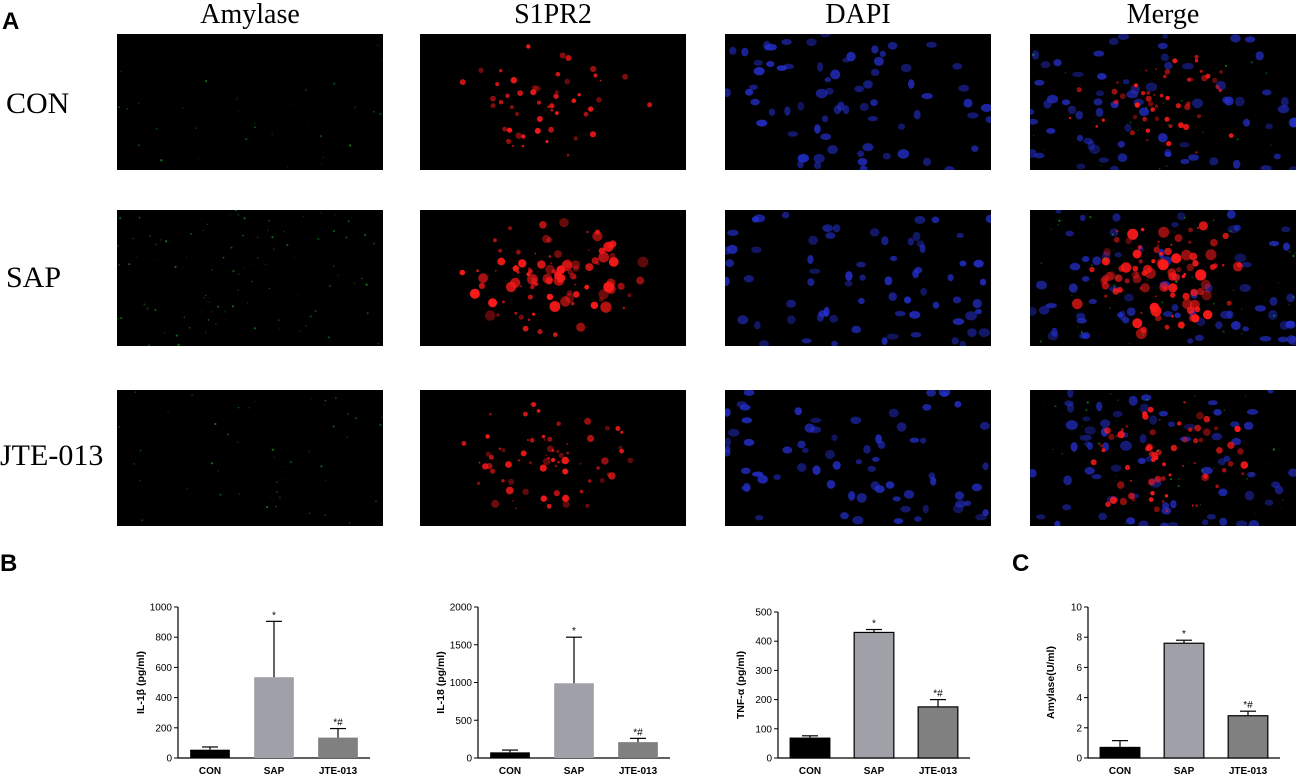 The height and width of the screenshot is (780, 1299). I want to click on micrograph-jte013-dapi, so click(858, 458).